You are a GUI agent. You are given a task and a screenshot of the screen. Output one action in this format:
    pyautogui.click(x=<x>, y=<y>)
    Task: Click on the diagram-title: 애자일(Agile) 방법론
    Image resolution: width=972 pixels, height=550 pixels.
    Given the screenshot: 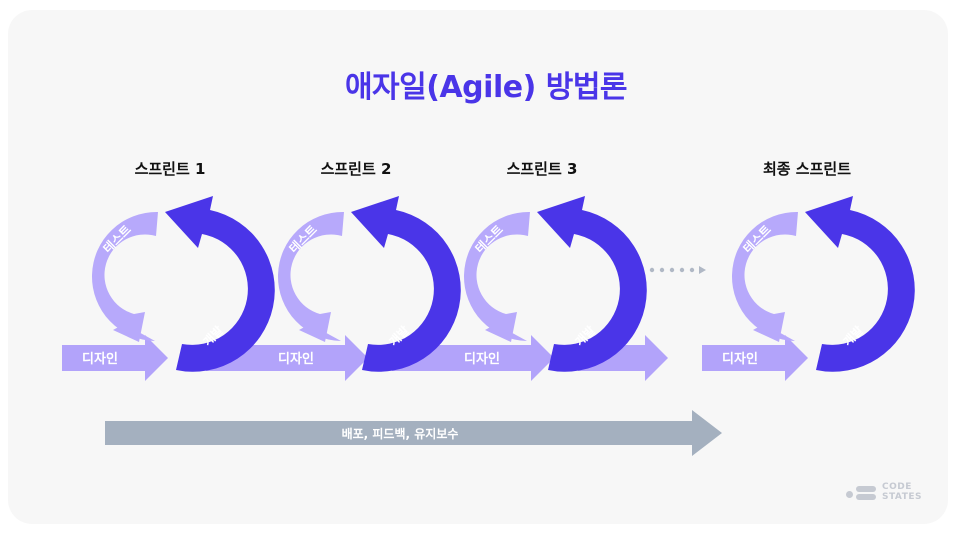 What is the action you would take?
    pyautogui.click(x=486, y=87)
    